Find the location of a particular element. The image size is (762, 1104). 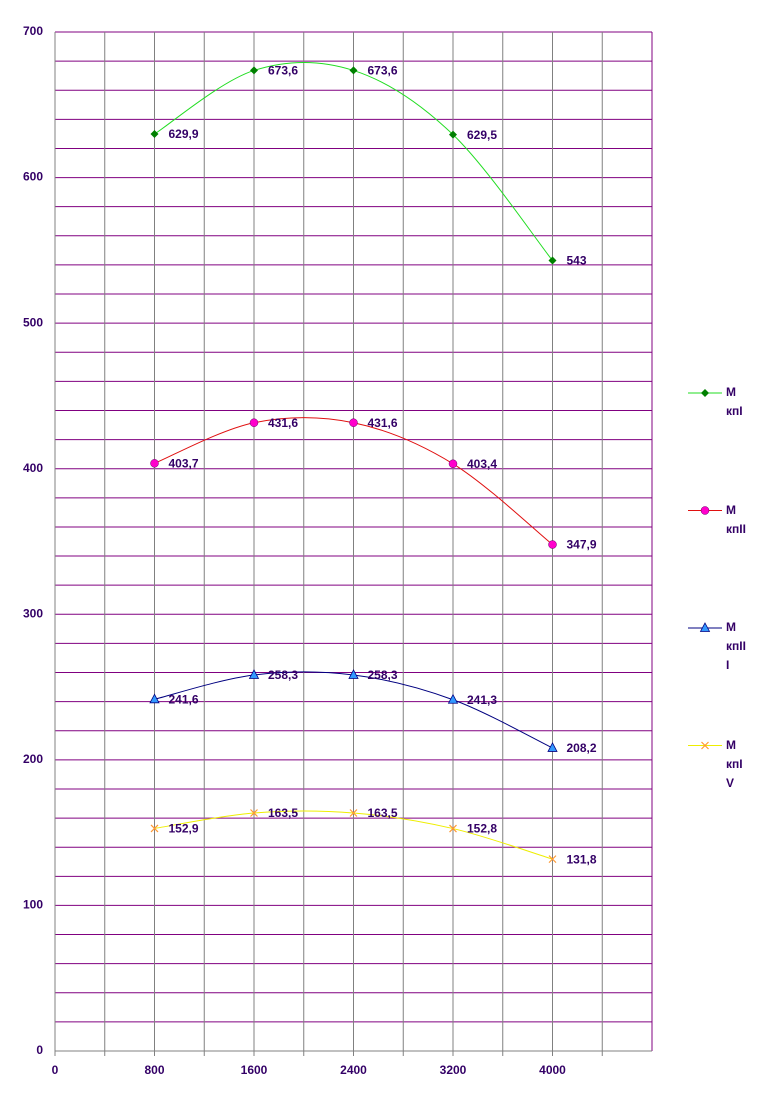

legend-label: M кпIV is located at coordinates (734, 763).